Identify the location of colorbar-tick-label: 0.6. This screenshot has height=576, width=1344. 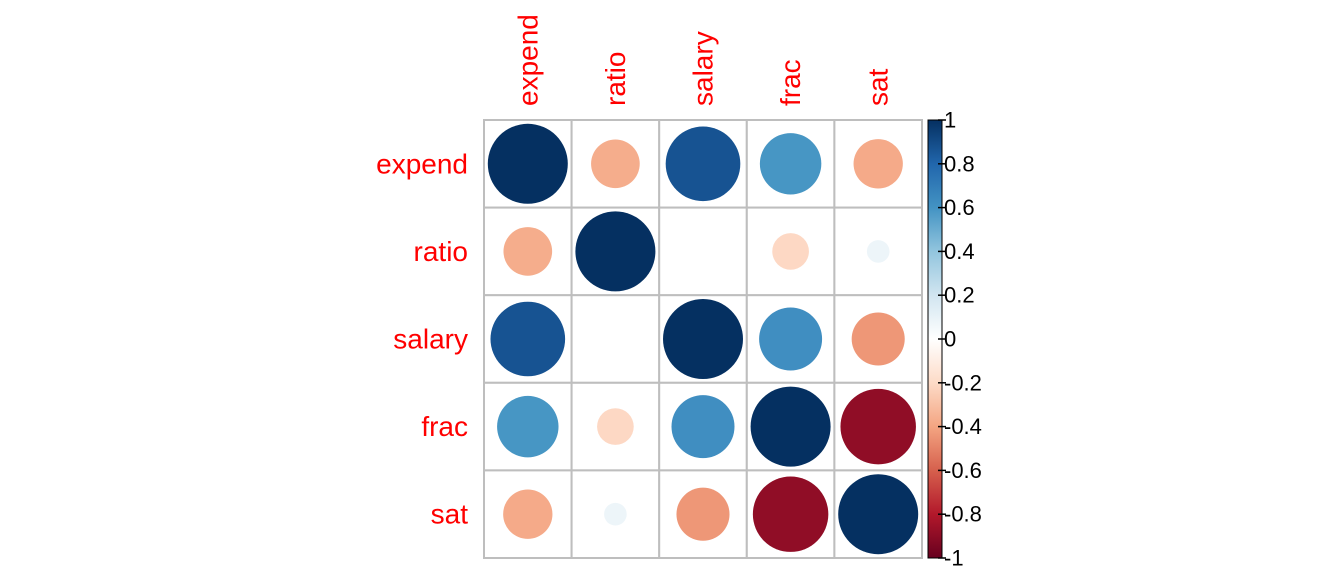
(959, 207).